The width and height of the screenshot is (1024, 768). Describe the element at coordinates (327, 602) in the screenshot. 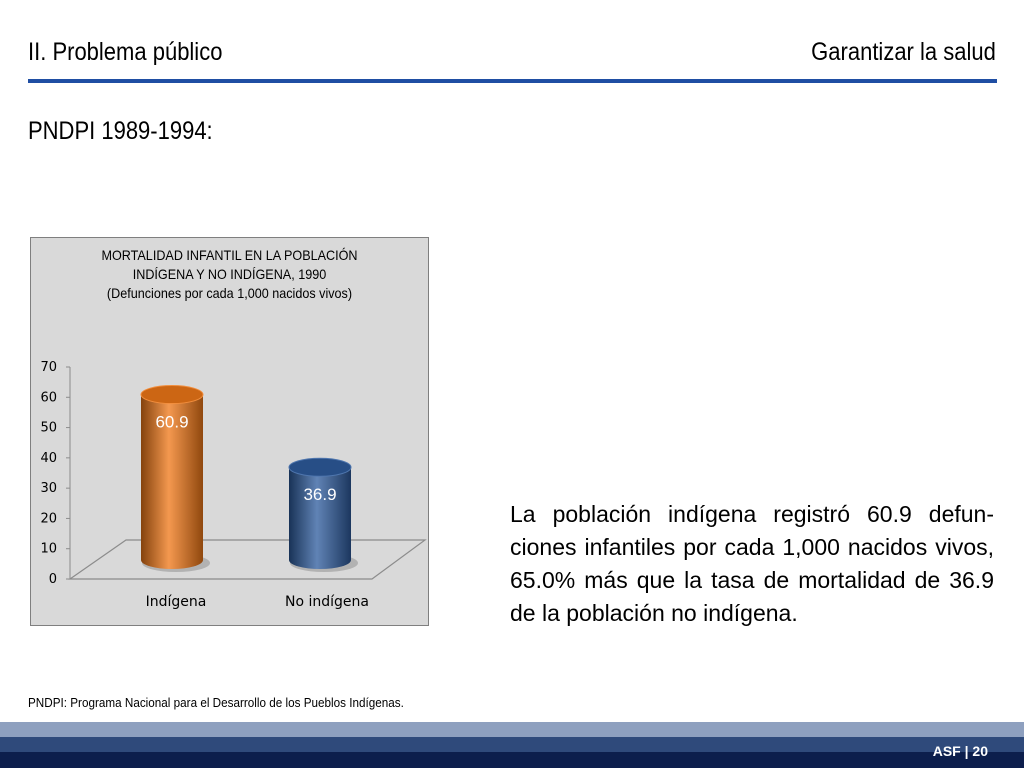

I see `x-tick-label: No indígena` at that location.